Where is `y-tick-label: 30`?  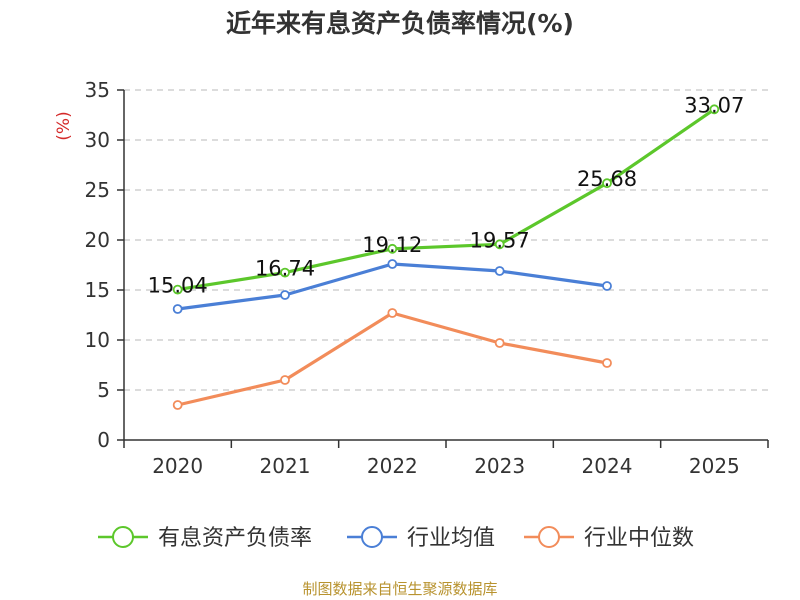 y-tick-label: 30 is located at coordinates (97, 140).